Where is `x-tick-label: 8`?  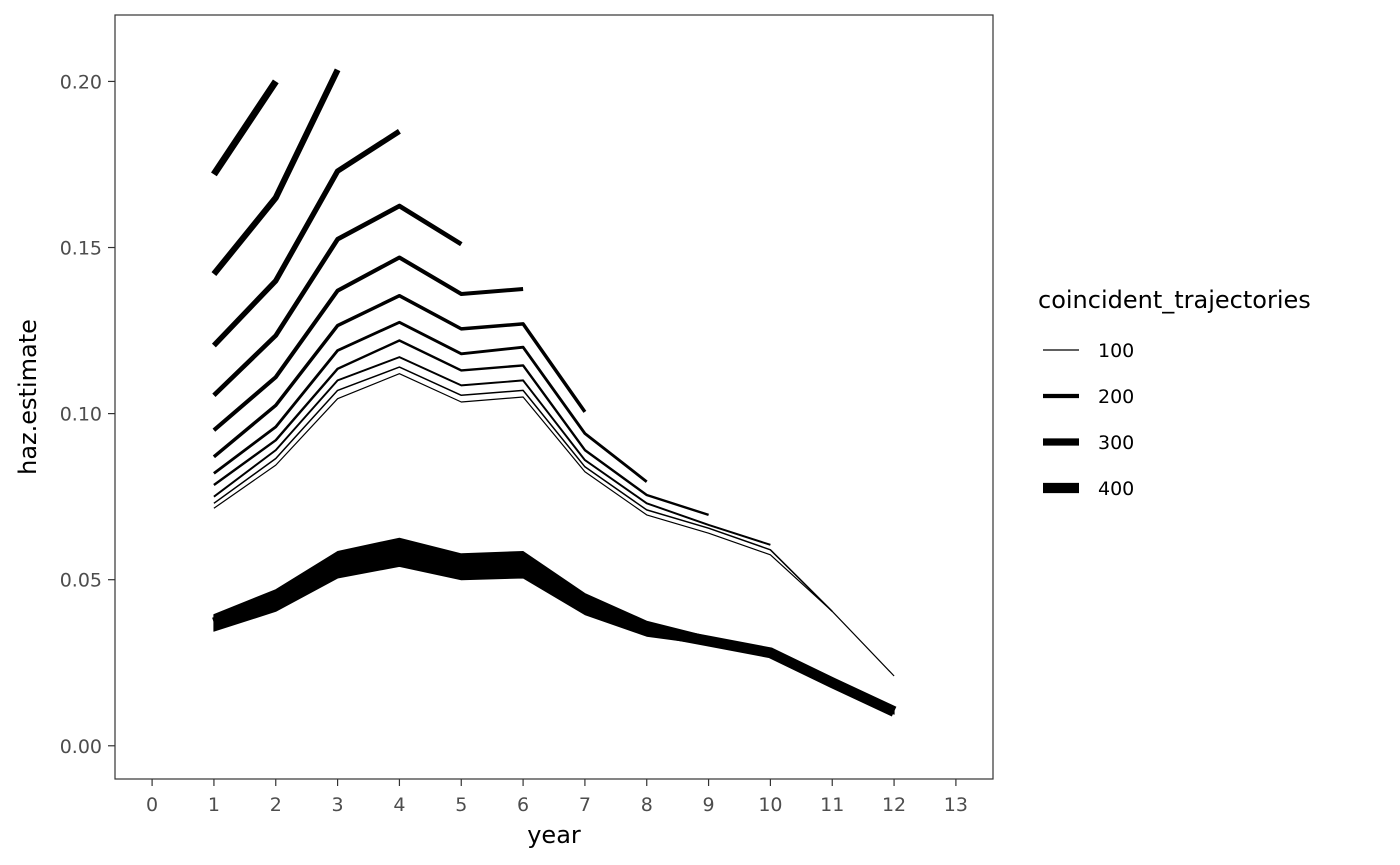 x-tick-label: 8 is located at coordinates (647, 805).